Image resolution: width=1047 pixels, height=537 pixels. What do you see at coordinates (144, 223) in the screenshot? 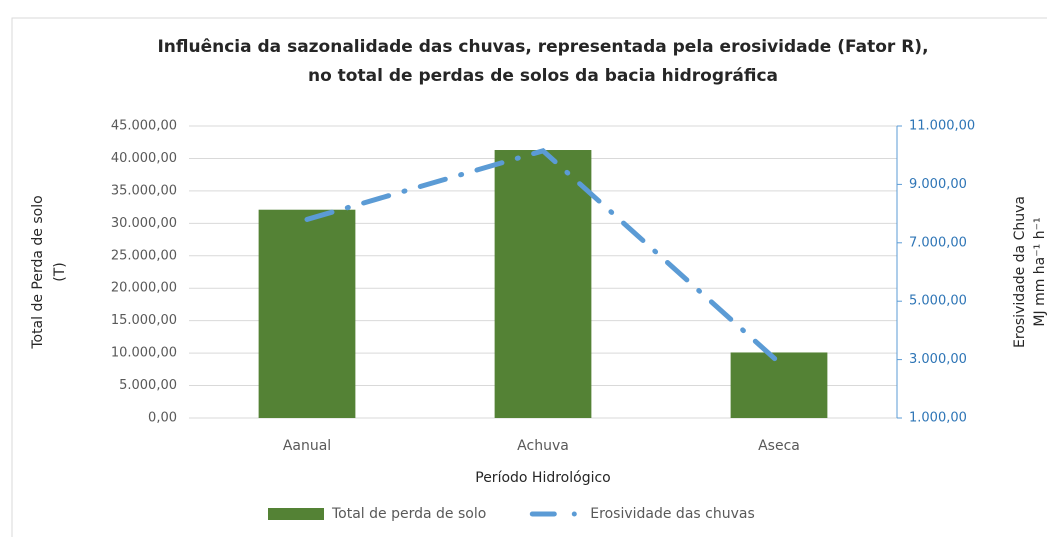
I see `y-tick-label: 30.000,00` at bounding box center [144, 223].